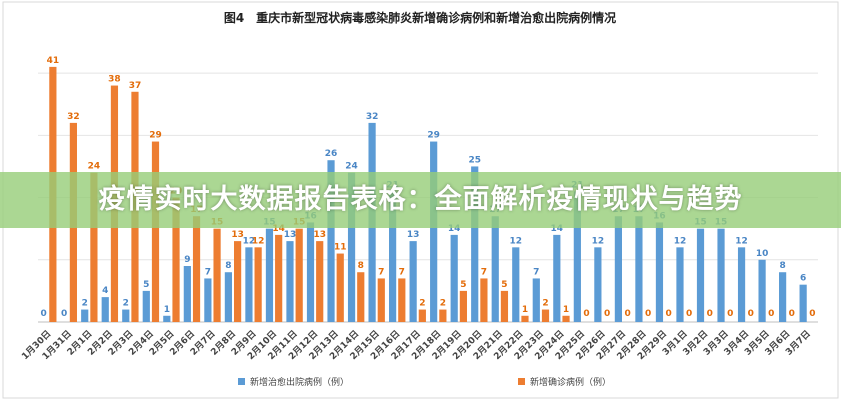  What do you see at coordinates (114, 80) in the screenshot?
I see `data-label-confirmed: 38` at bounding box center [114, 80].